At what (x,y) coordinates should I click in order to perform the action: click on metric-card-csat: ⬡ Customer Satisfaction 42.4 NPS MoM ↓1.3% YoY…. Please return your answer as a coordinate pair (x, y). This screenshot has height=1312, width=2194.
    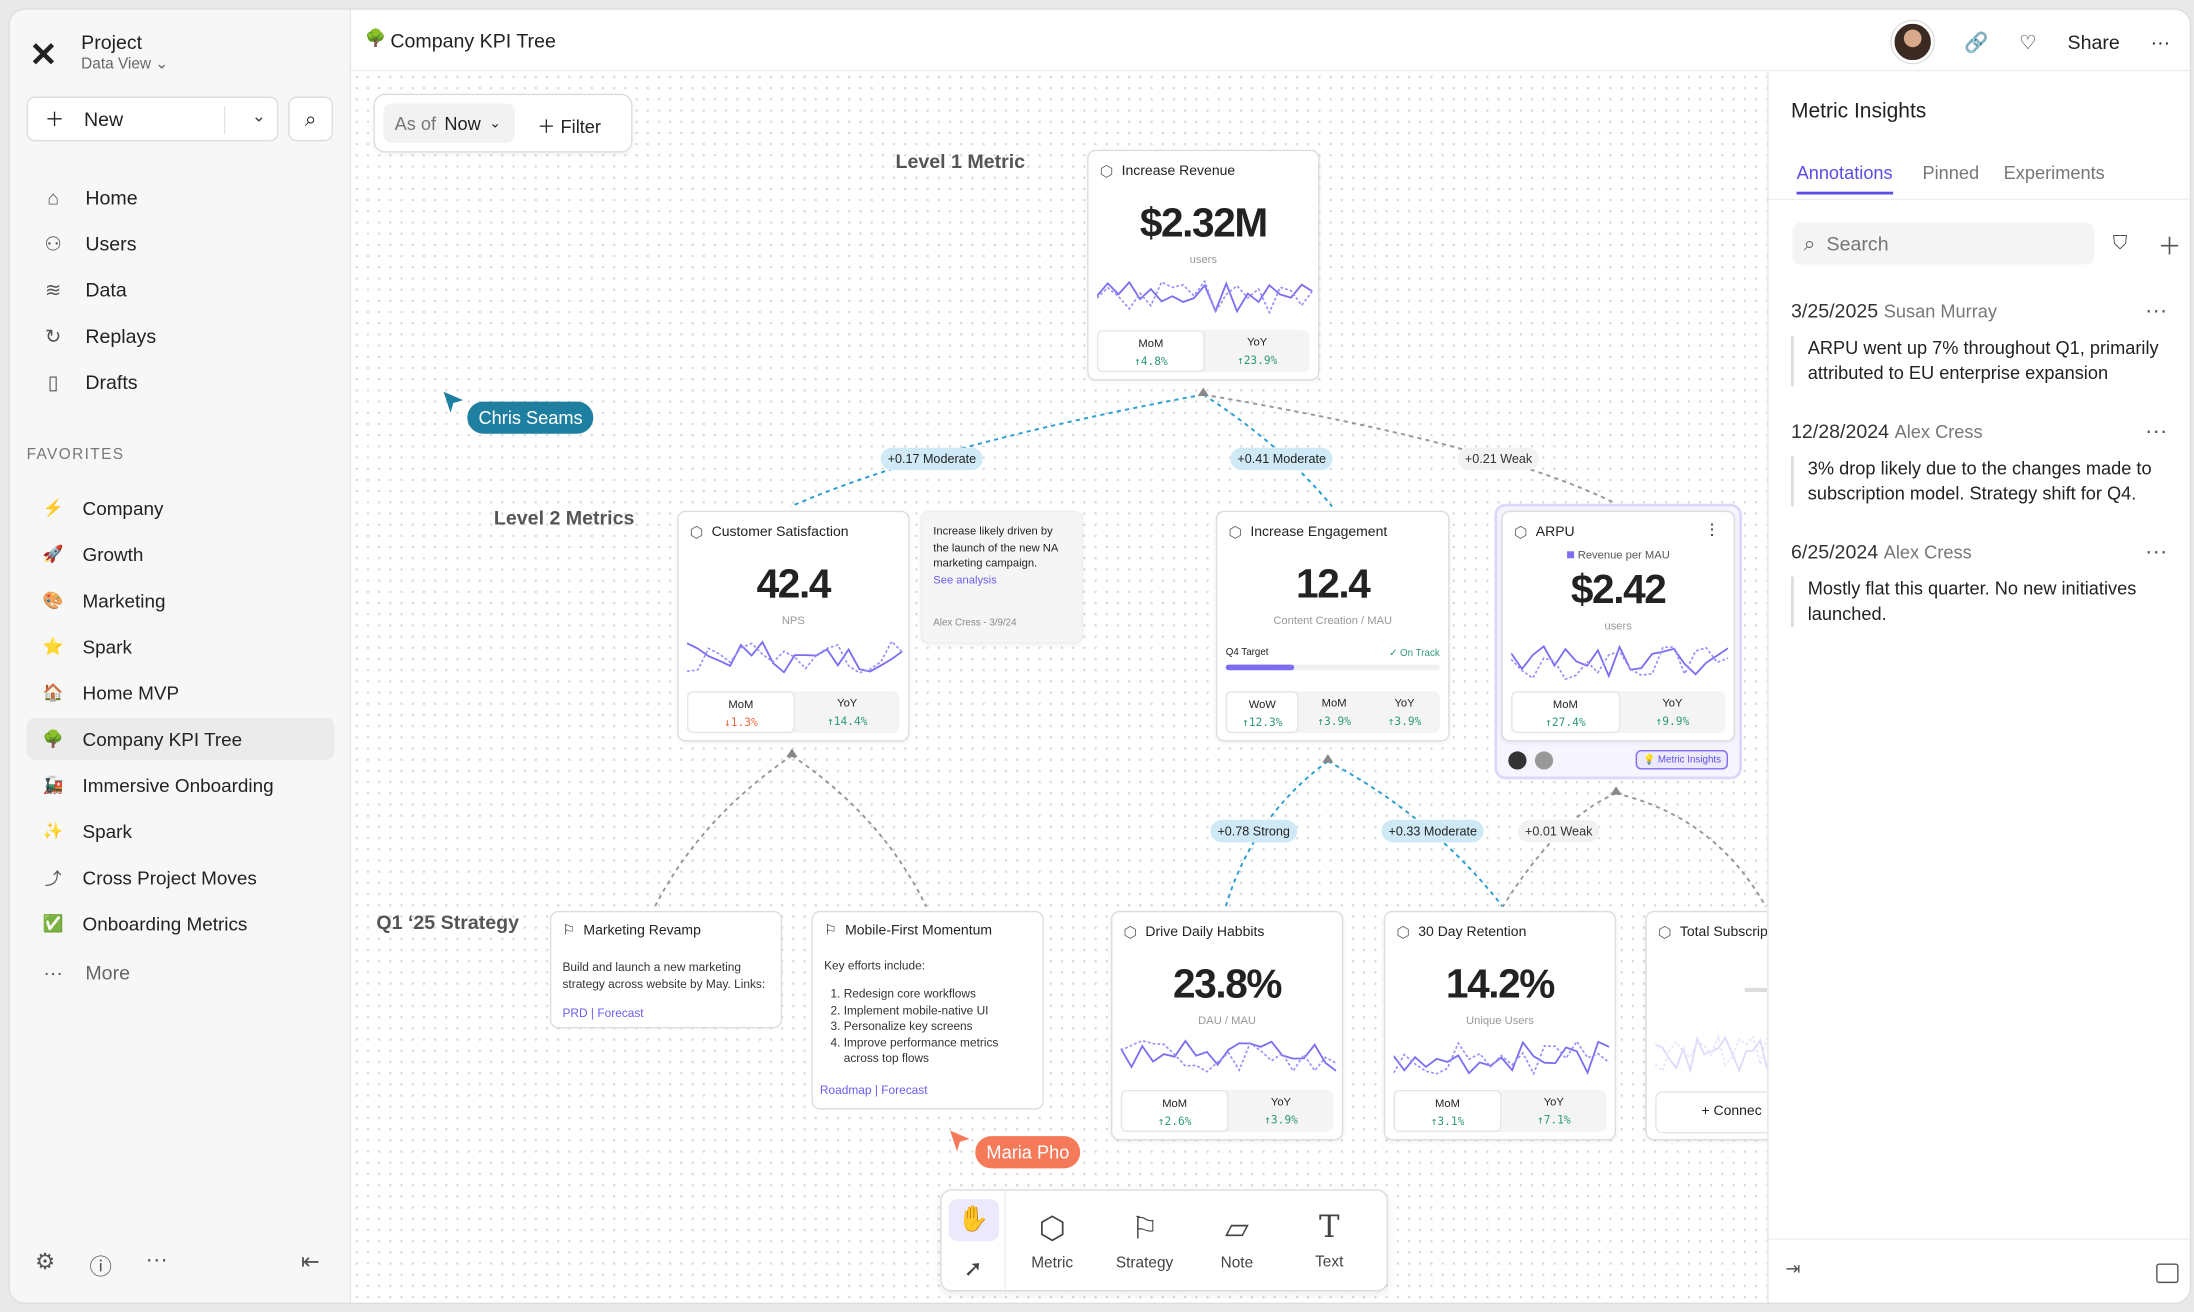
    Looking at the image, I should click on (793, 626).